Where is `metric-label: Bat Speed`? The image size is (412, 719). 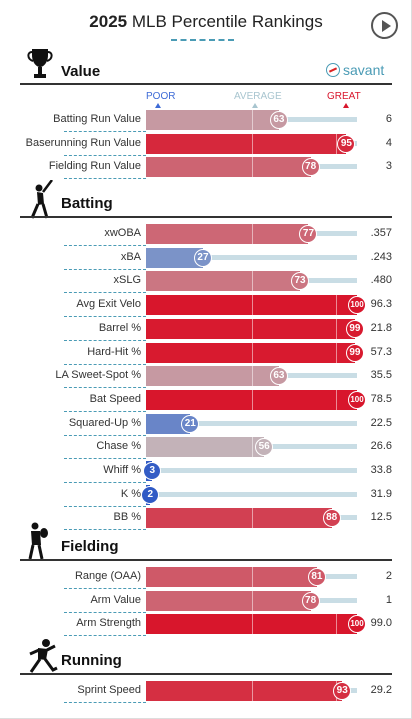
metric-label: Bat Speed is located at coordinates (115, 398).